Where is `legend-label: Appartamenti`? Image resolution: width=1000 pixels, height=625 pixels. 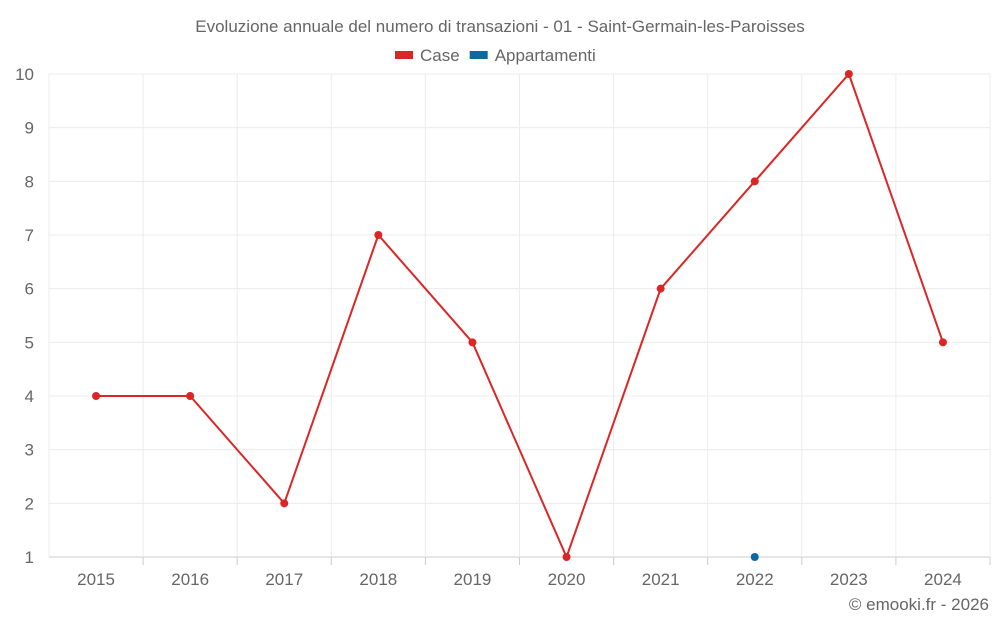 legend-label: Appartamenti is located at coordinates (545, 55).